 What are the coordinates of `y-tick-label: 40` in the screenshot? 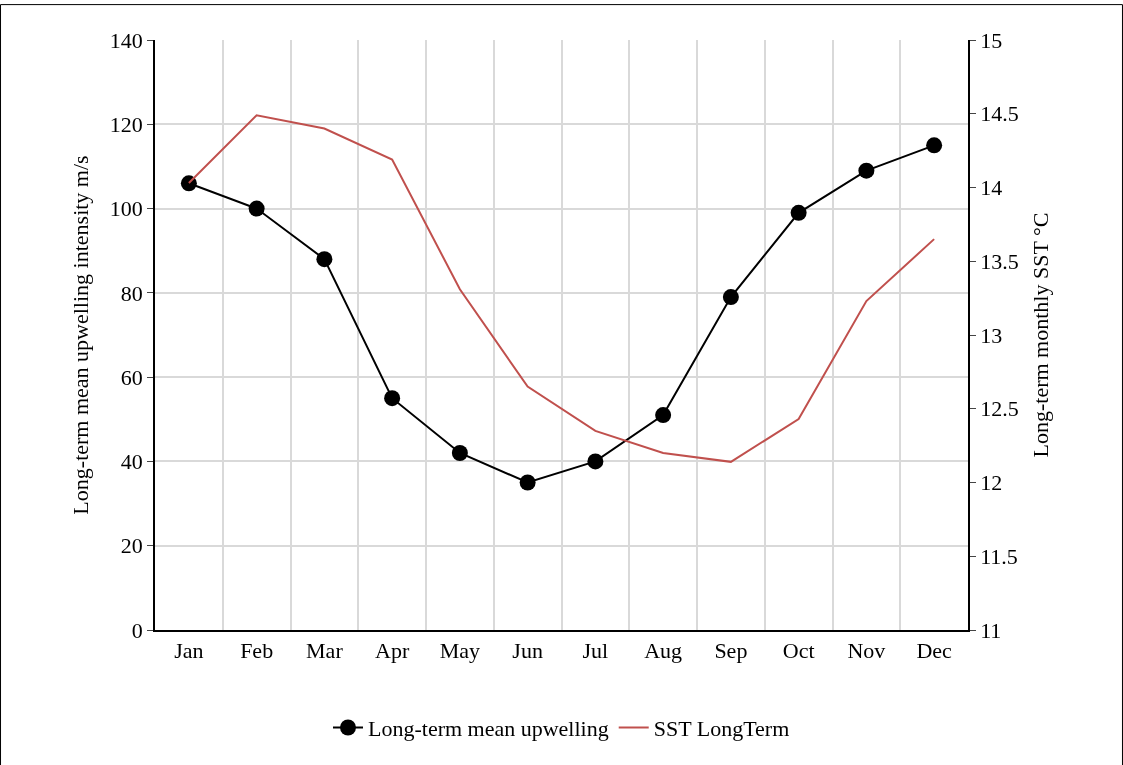 It's located at (131, 462).